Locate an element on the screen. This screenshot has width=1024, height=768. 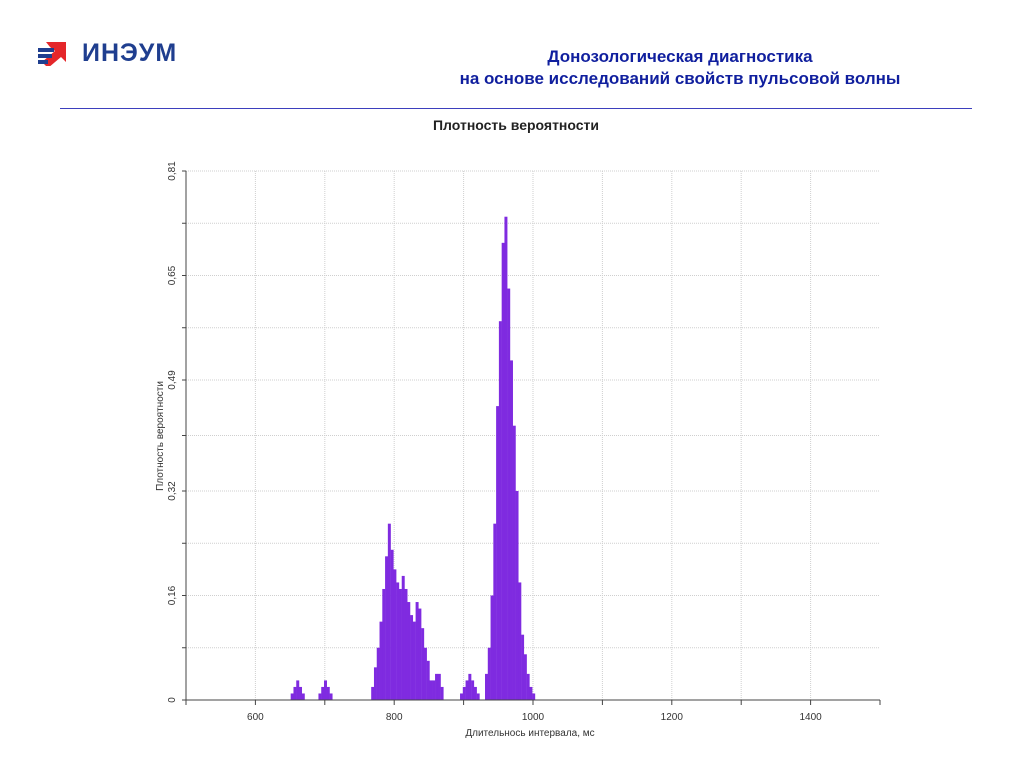
y-tick-label: 0,65 is located at coordinates (172, 275).